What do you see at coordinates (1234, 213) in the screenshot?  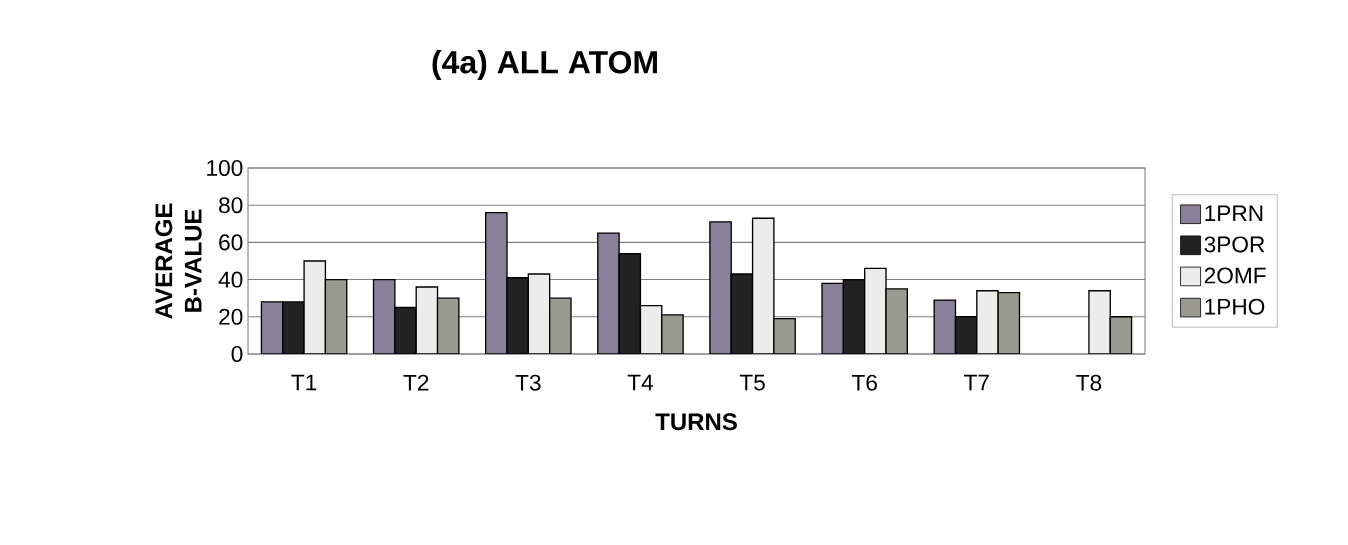 I see `legend-label: 1PRN` at bounding box center [1234, 213].